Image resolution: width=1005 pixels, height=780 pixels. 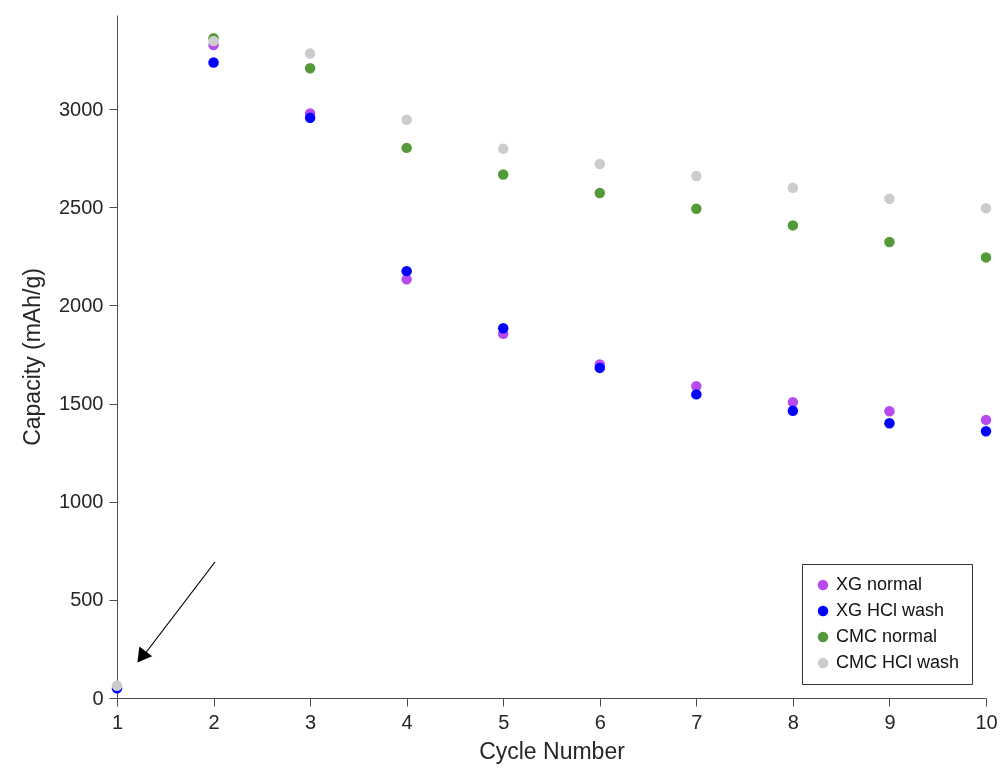 I want to click on legend-label: XG normal, so click(x=879, y=584).